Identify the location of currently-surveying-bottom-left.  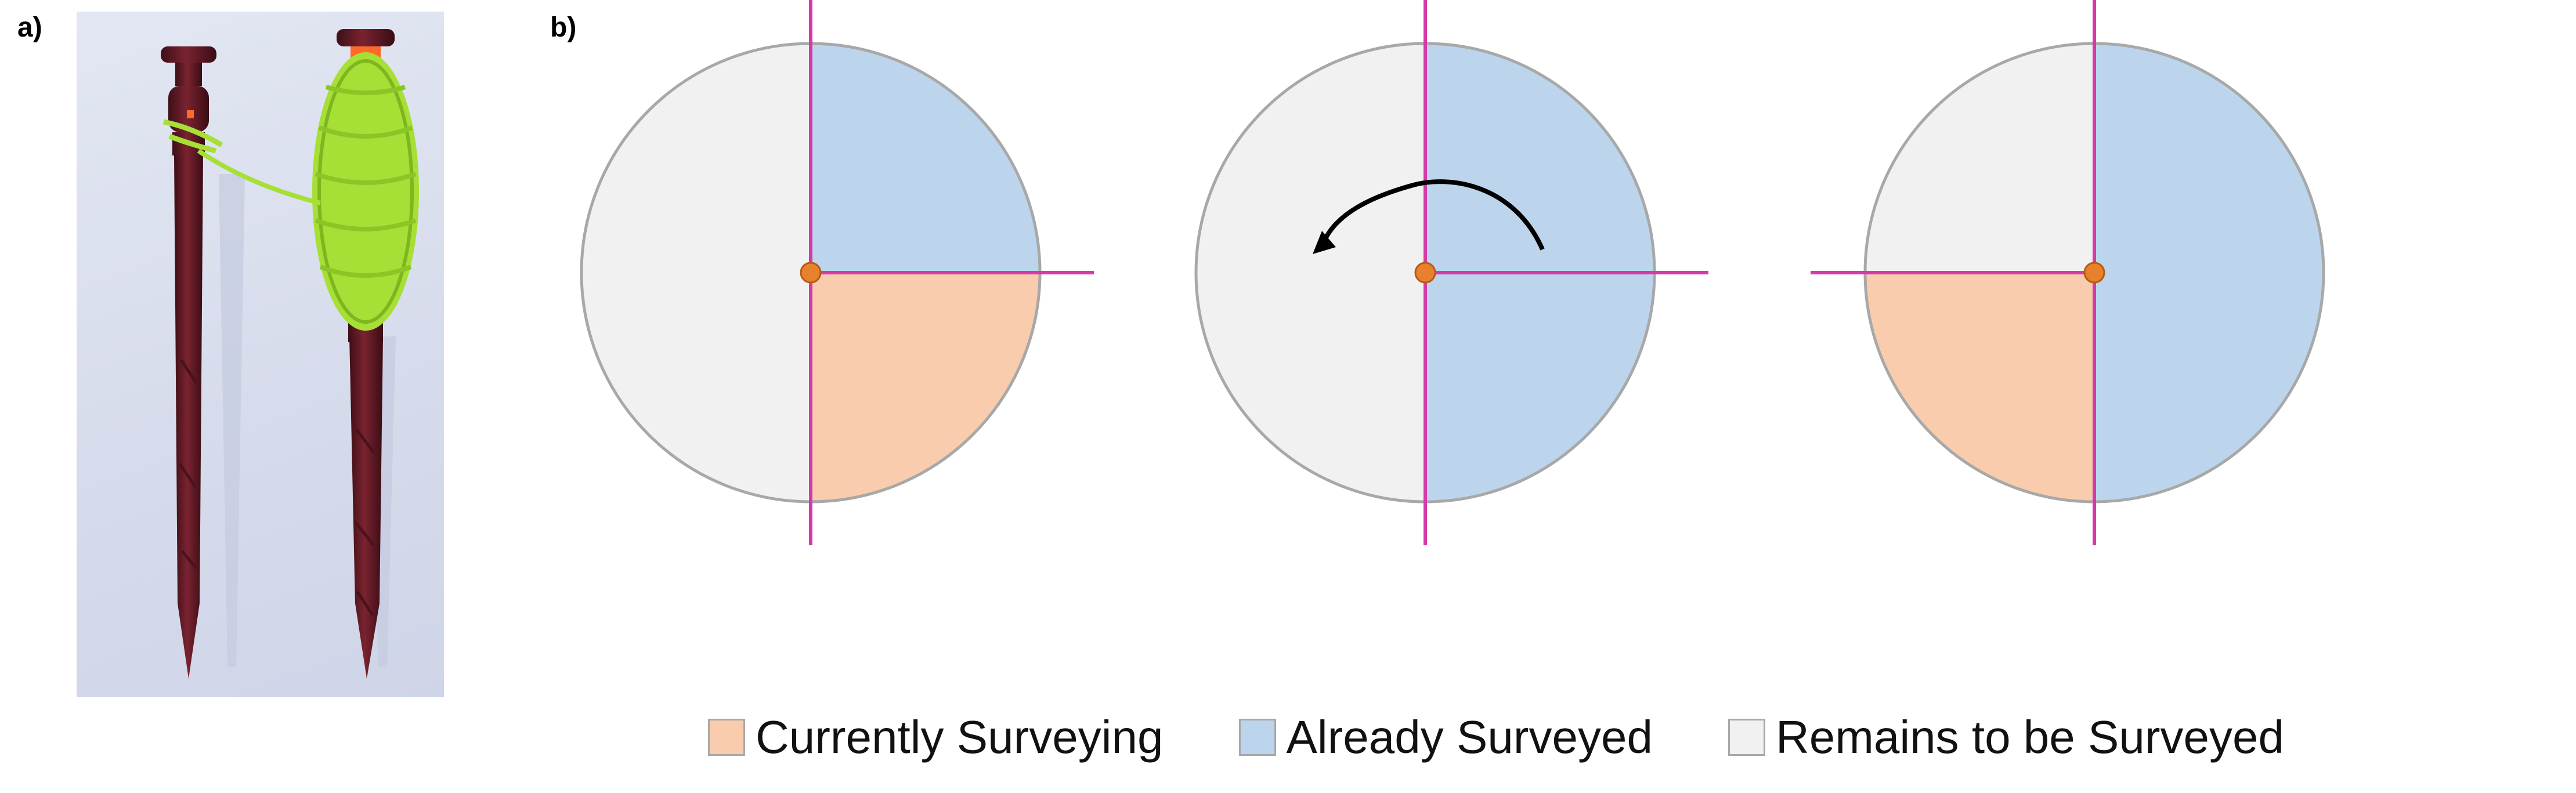
(1979, 387).